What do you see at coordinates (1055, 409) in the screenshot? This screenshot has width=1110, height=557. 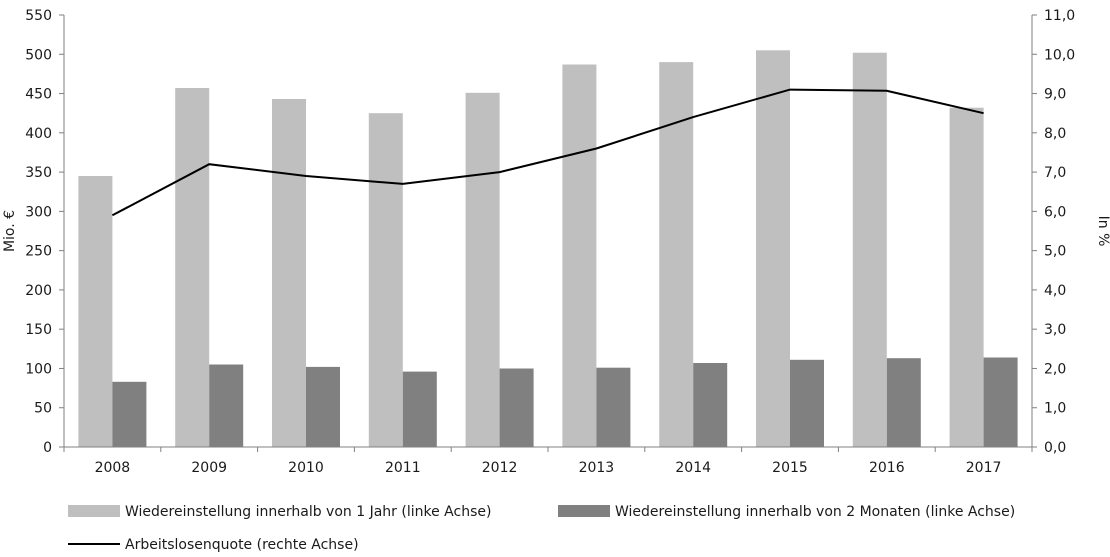 I see `y-right-tick-label: 1,0` at bounding box center [1055, 409].